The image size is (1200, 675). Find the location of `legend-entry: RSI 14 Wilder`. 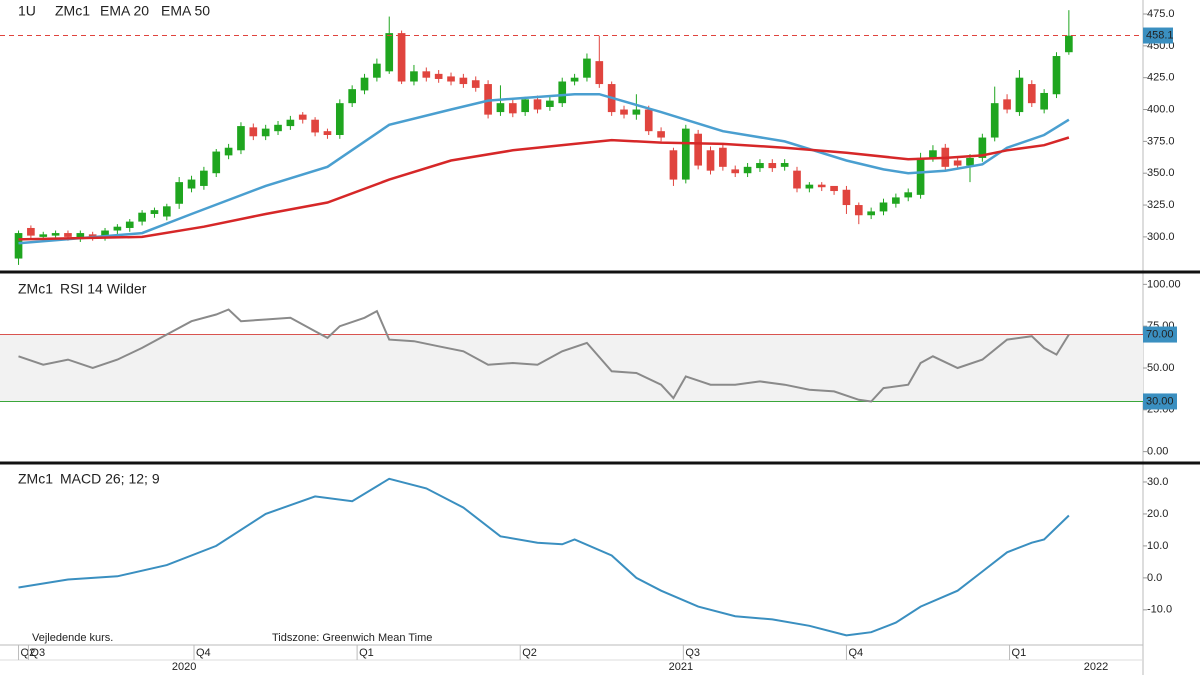

legend-entry: RSI 14 Wilder is located at coordinates (103, 289).